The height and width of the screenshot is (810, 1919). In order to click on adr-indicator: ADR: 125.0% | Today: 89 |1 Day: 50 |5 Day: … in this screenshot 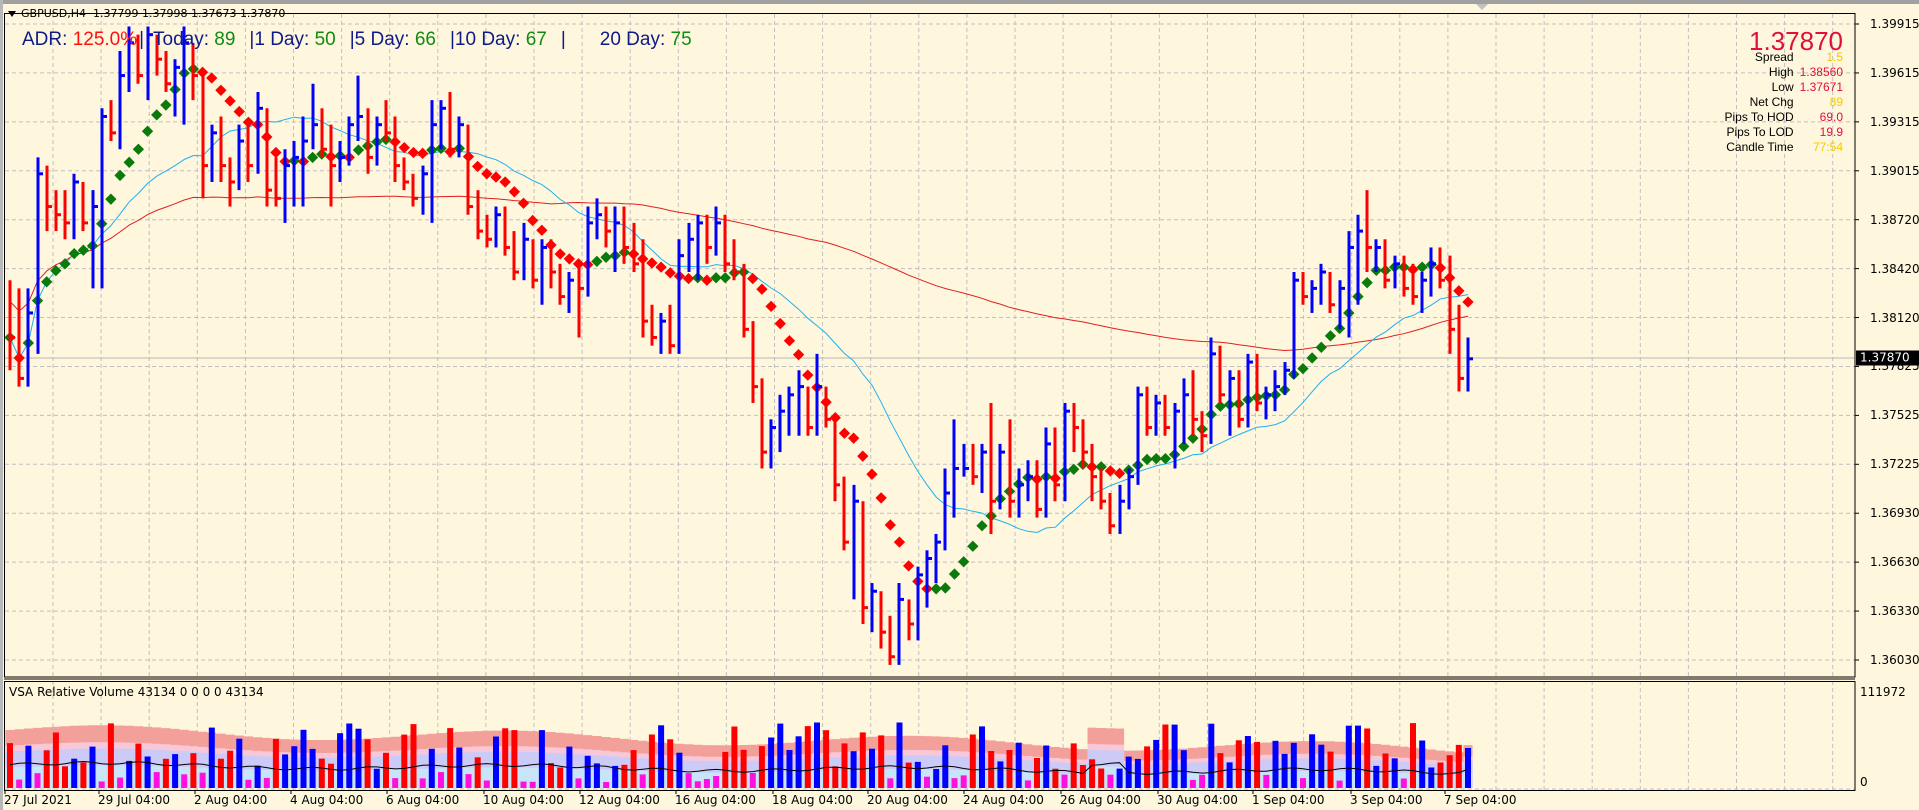, I will do `click(357, 40)`.